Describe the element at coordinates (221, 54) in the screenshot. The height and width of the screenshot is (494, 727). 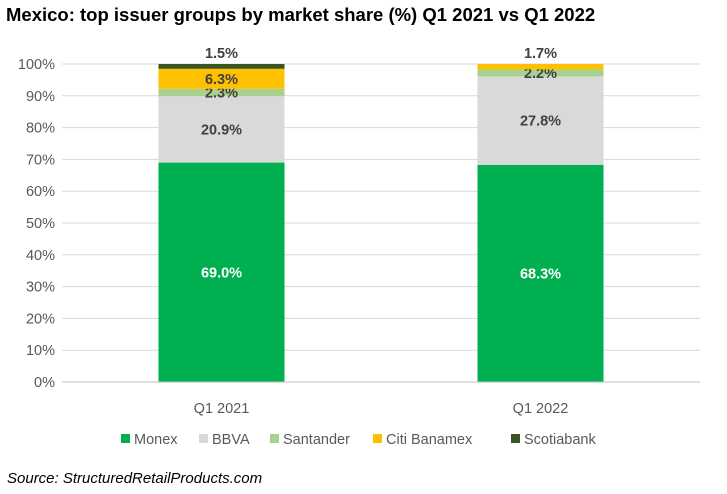
I see `data-label: 1.5%` at that location.